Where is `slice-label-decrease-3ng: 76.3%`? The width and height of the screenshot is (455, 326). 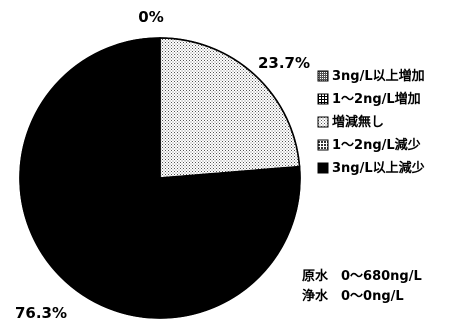
slice-label-decrease-3ng: 76.3% is located at coordinates (41, 313).